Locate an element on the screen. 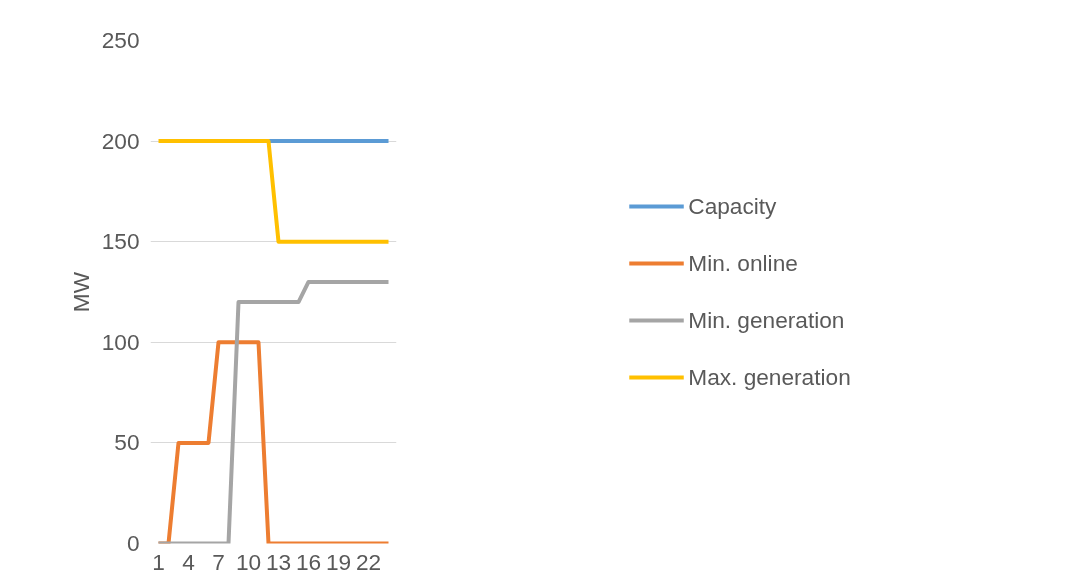 The image size is (1083, 573). legend-label: Min. generation is located at coordinates (766, 320).